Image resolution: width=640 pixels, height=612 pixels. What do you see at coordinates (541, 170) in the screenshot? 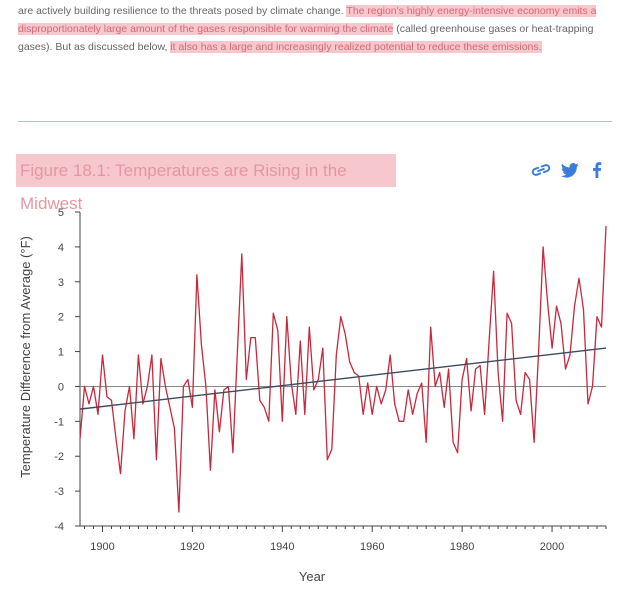
I see `link-icon` at bounding box center [541, 170].